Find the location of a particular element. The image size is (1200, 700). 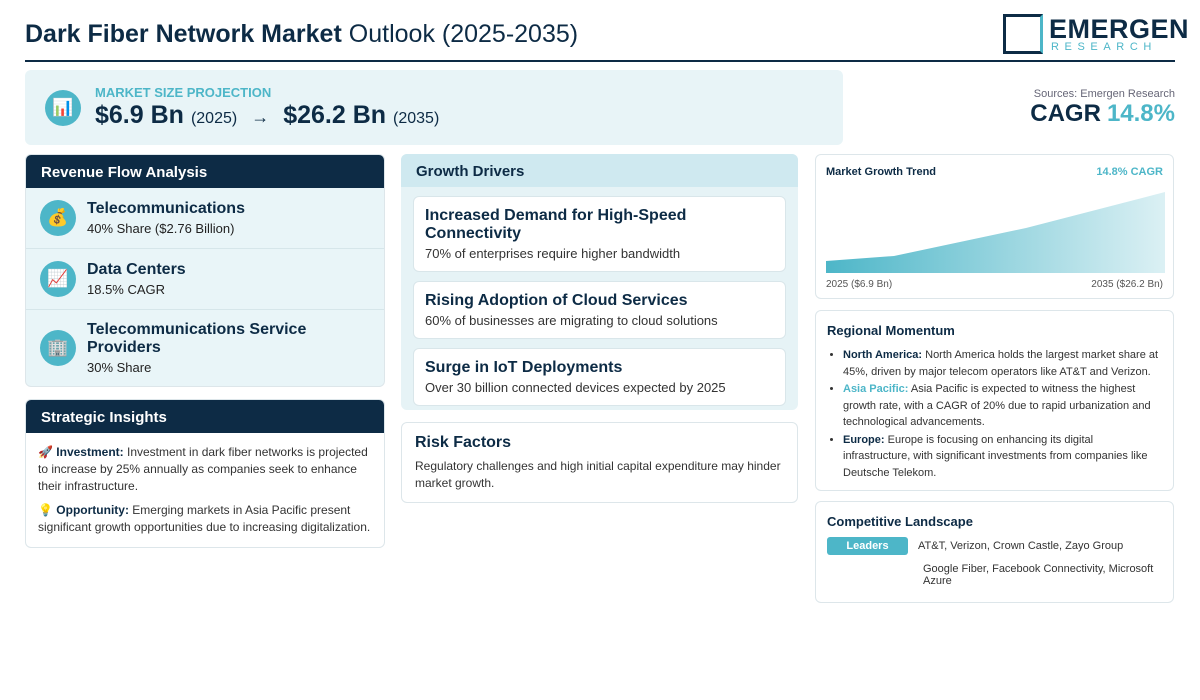

driver-name: Rising Adoption of Cloud Services is located at coordinates (556, 300).